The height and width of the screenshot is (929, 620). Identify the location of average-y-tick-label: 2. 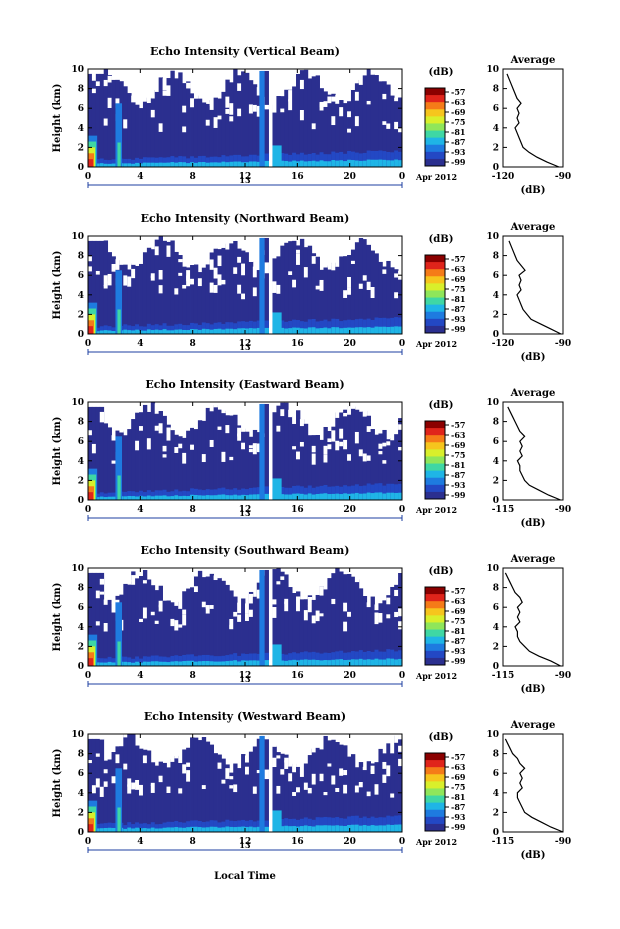
(496, 813).